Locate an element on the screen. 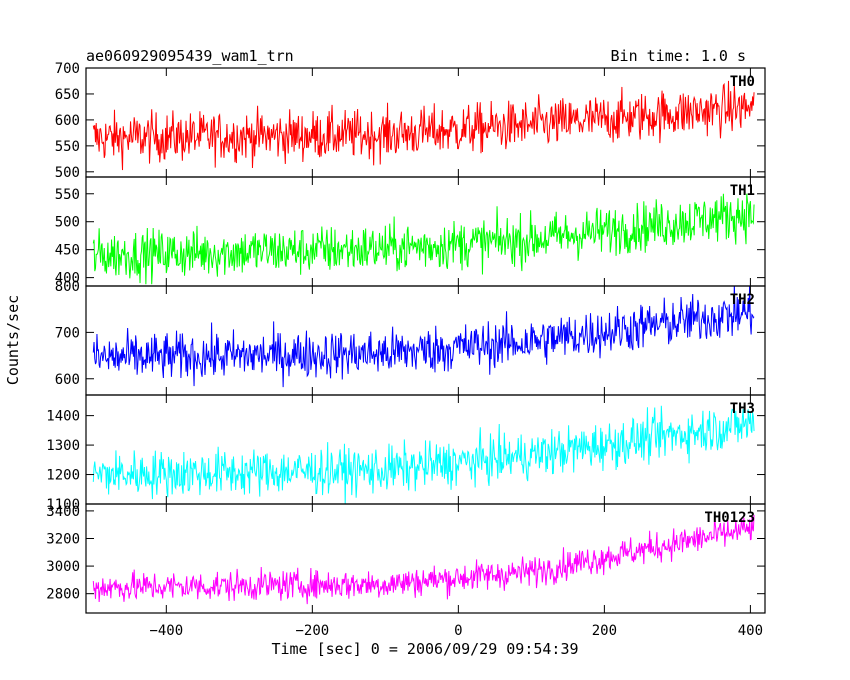  series-line-th3 is located at coordinates (423, 454).